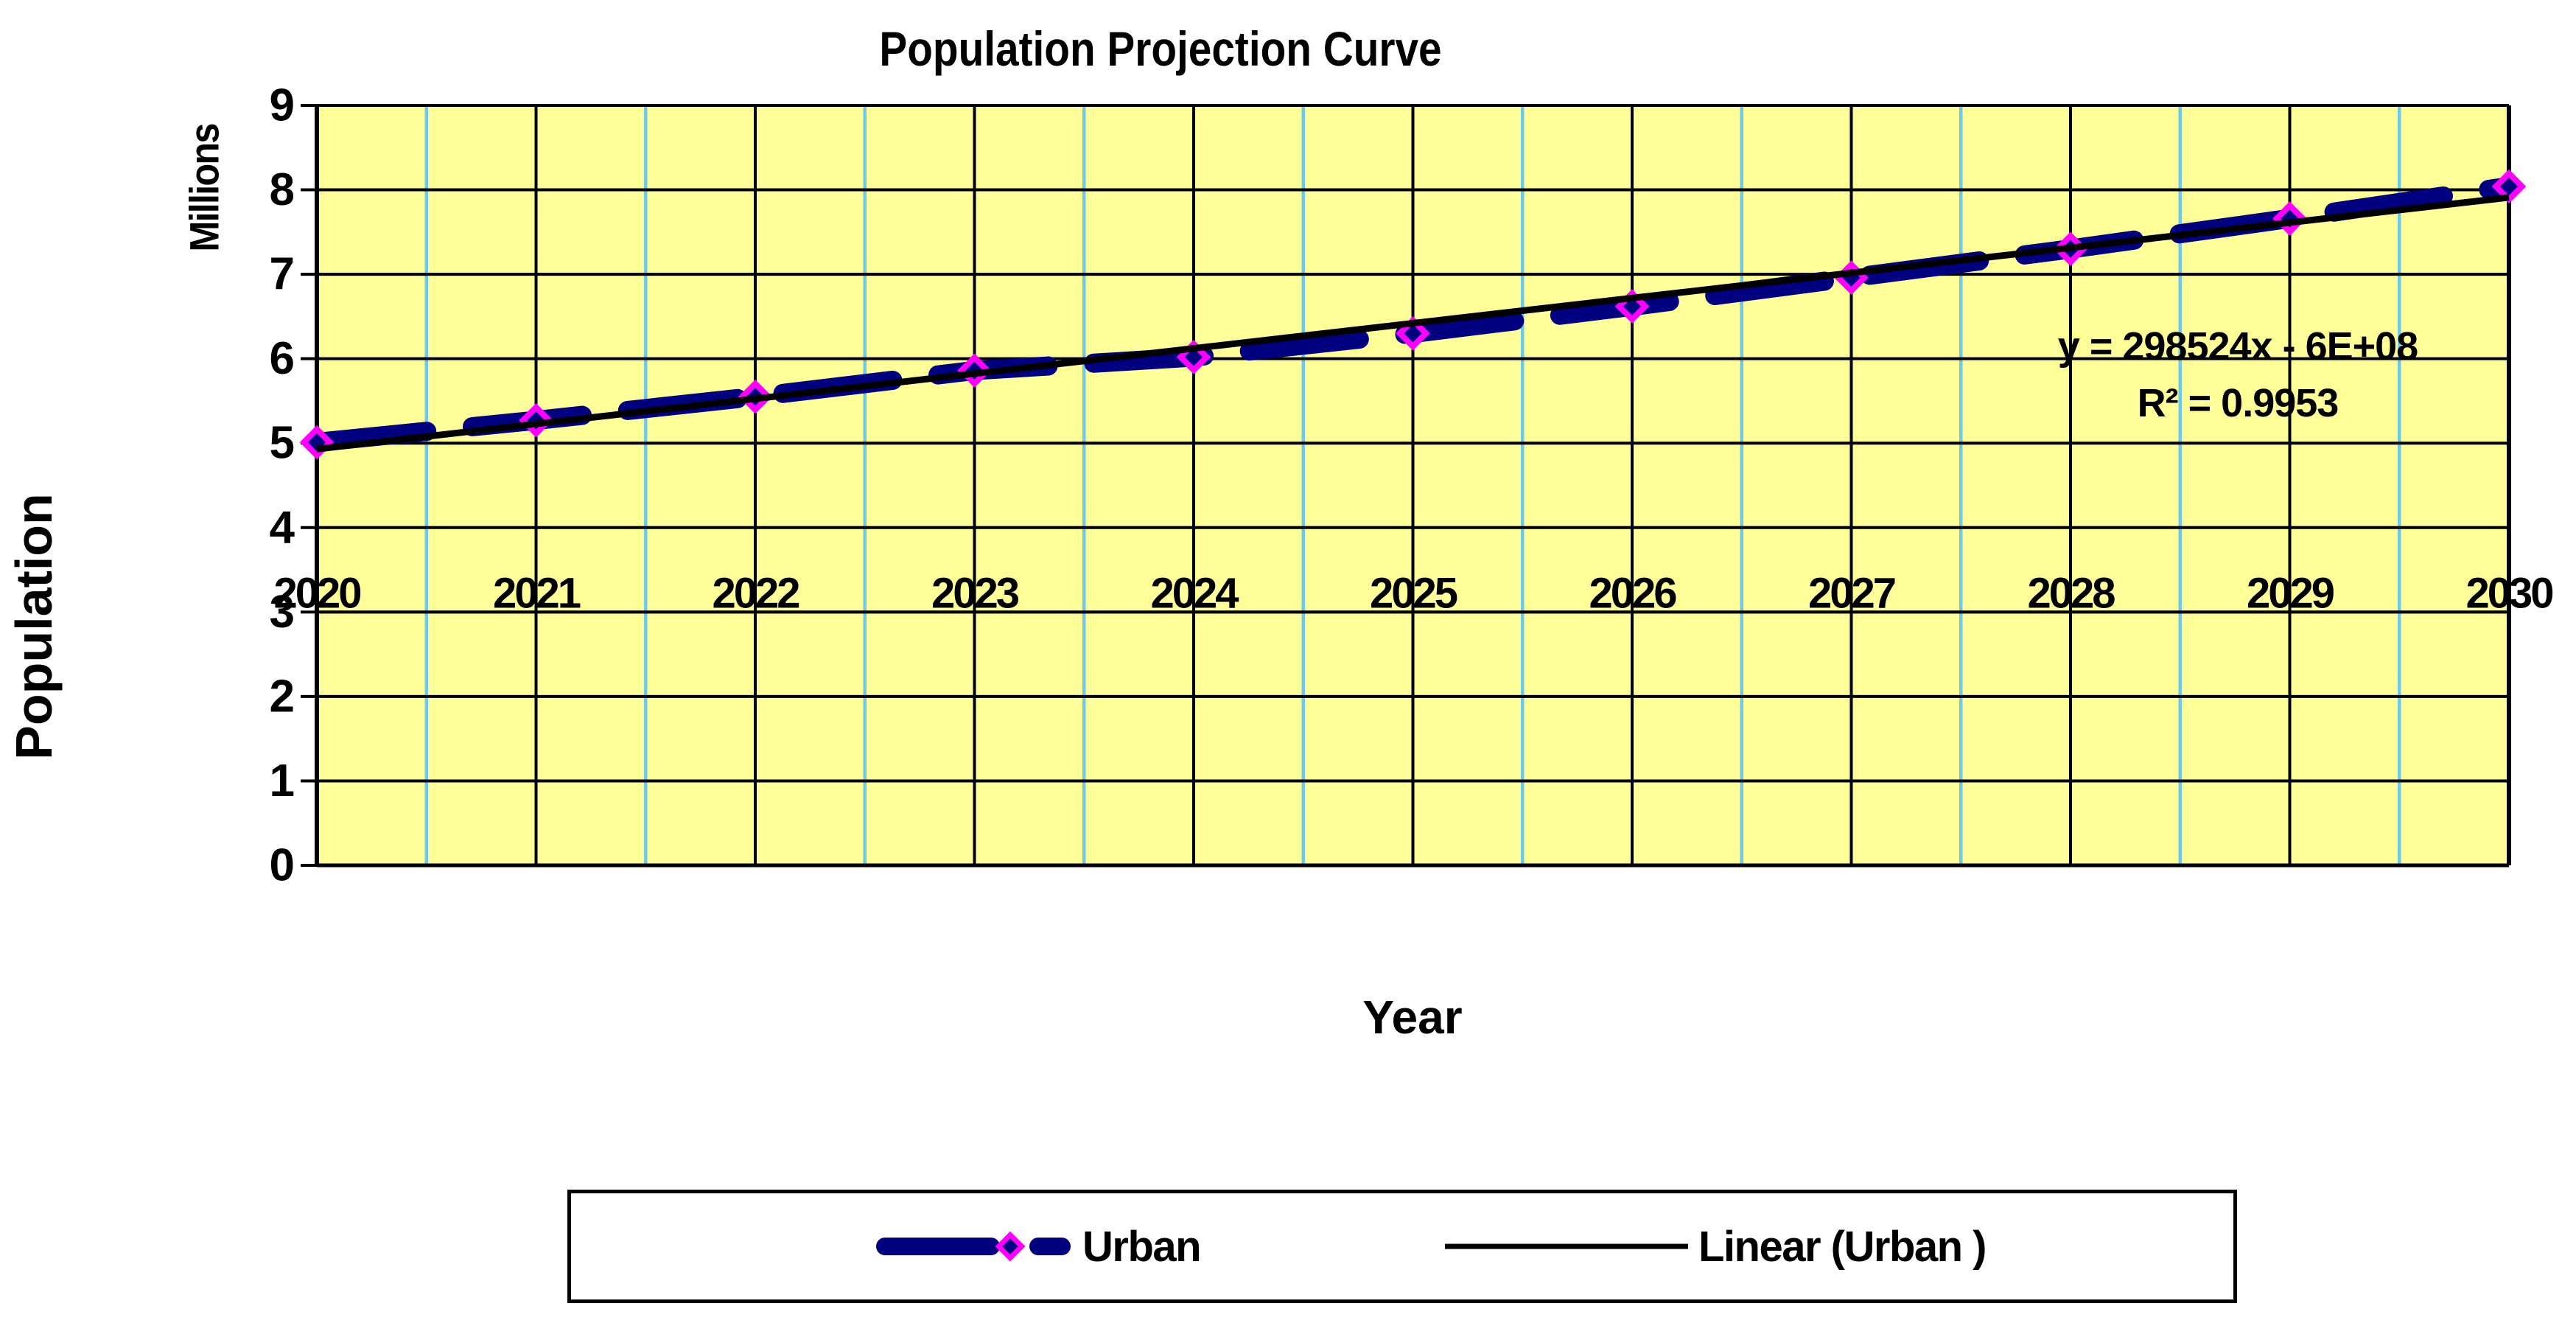  I want to click on x-tick-label: 2026, so click(1632, 593).